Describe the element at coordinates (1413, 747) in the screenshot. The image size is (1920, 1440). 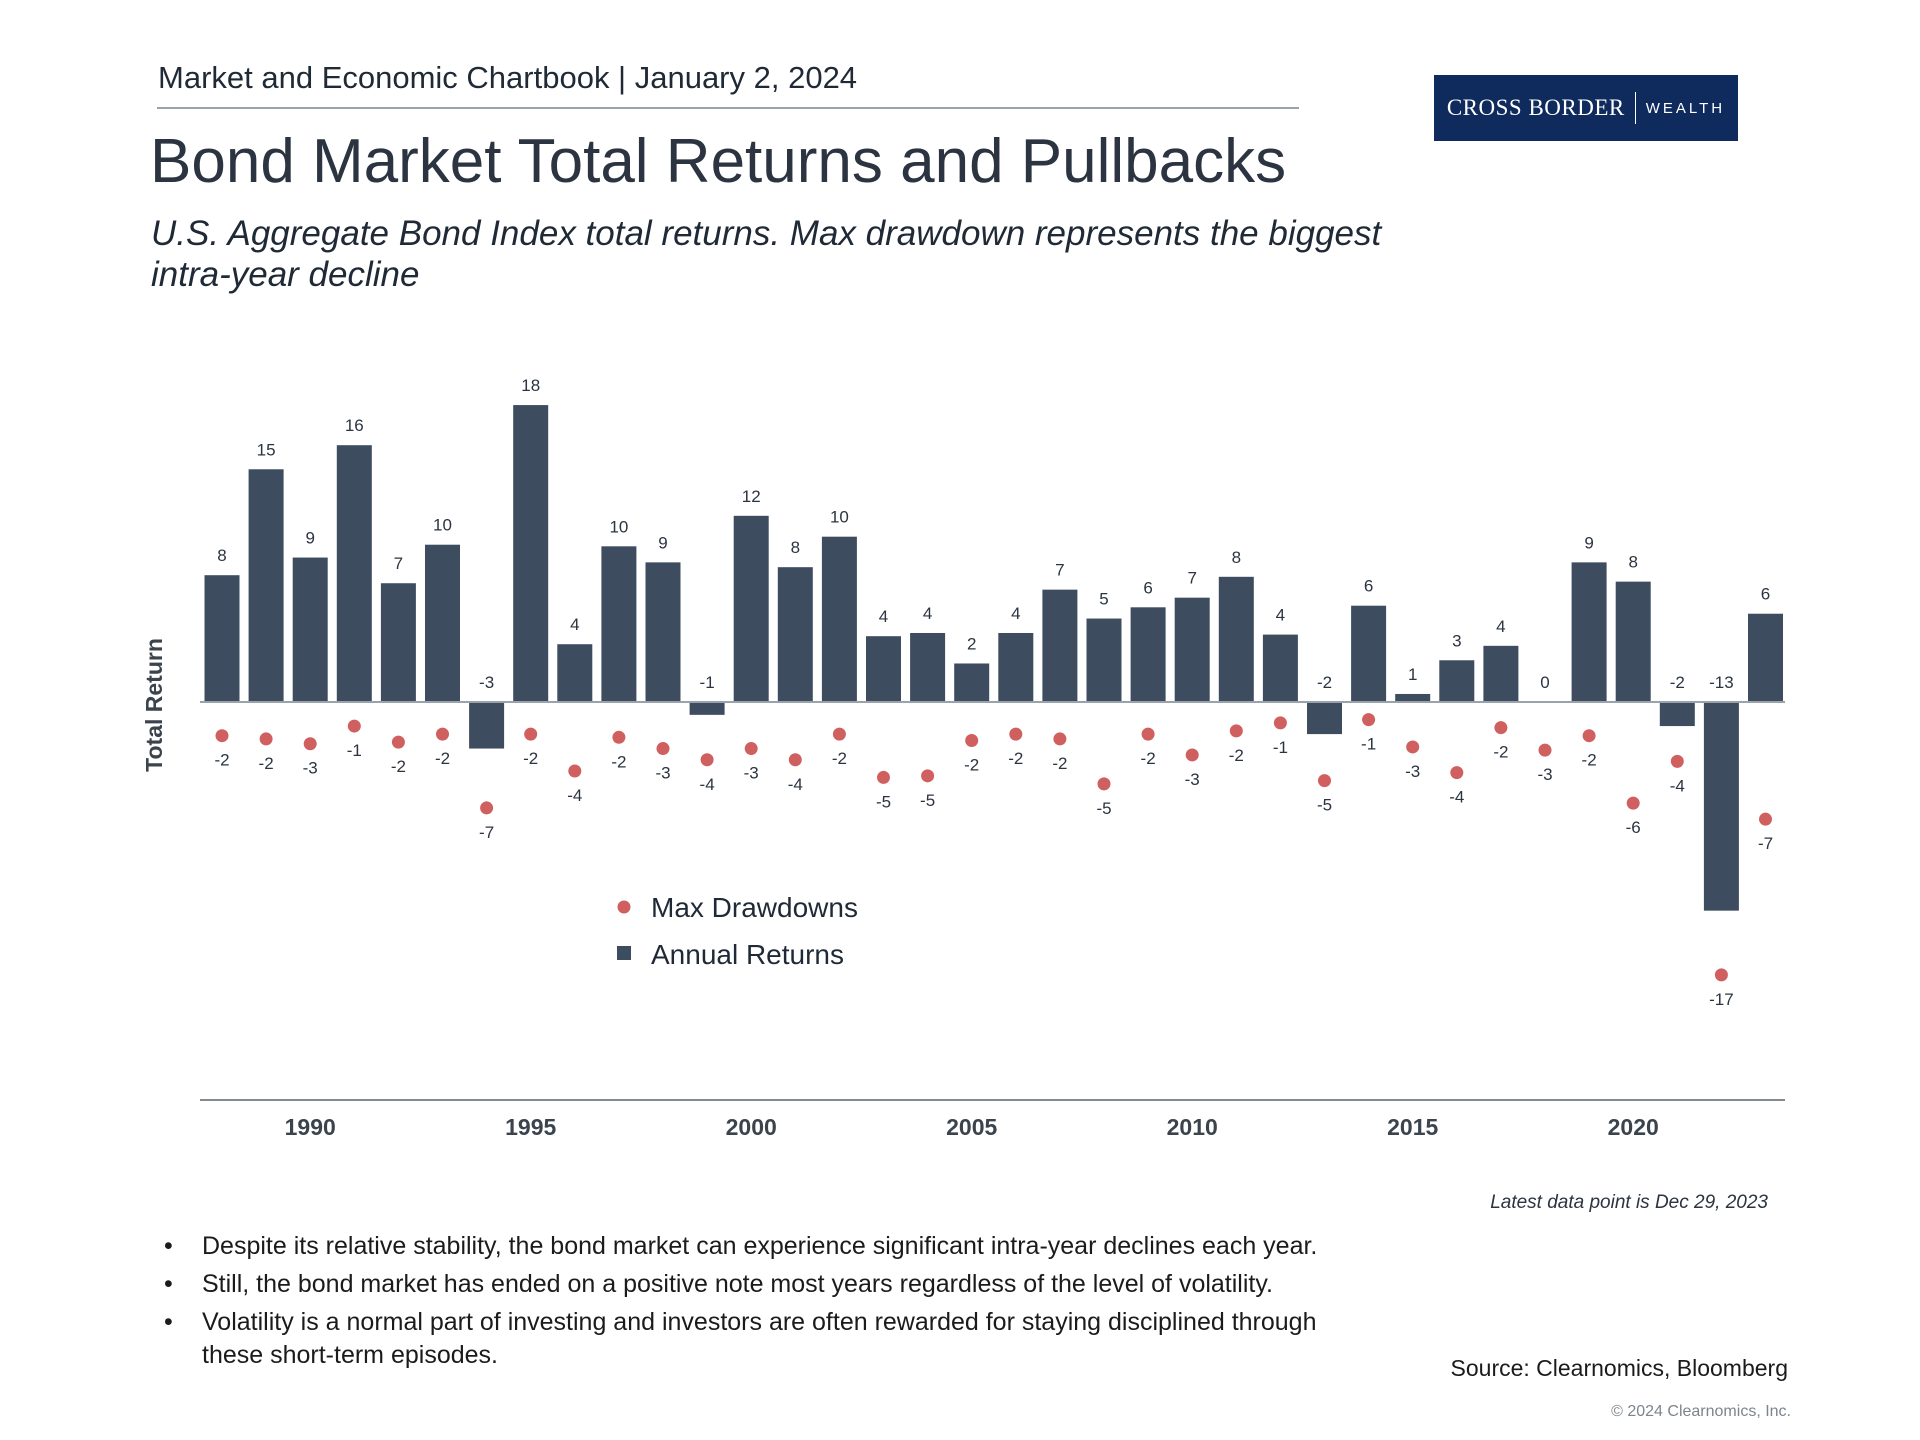
I see `drawdown-dot-2015` at that location.